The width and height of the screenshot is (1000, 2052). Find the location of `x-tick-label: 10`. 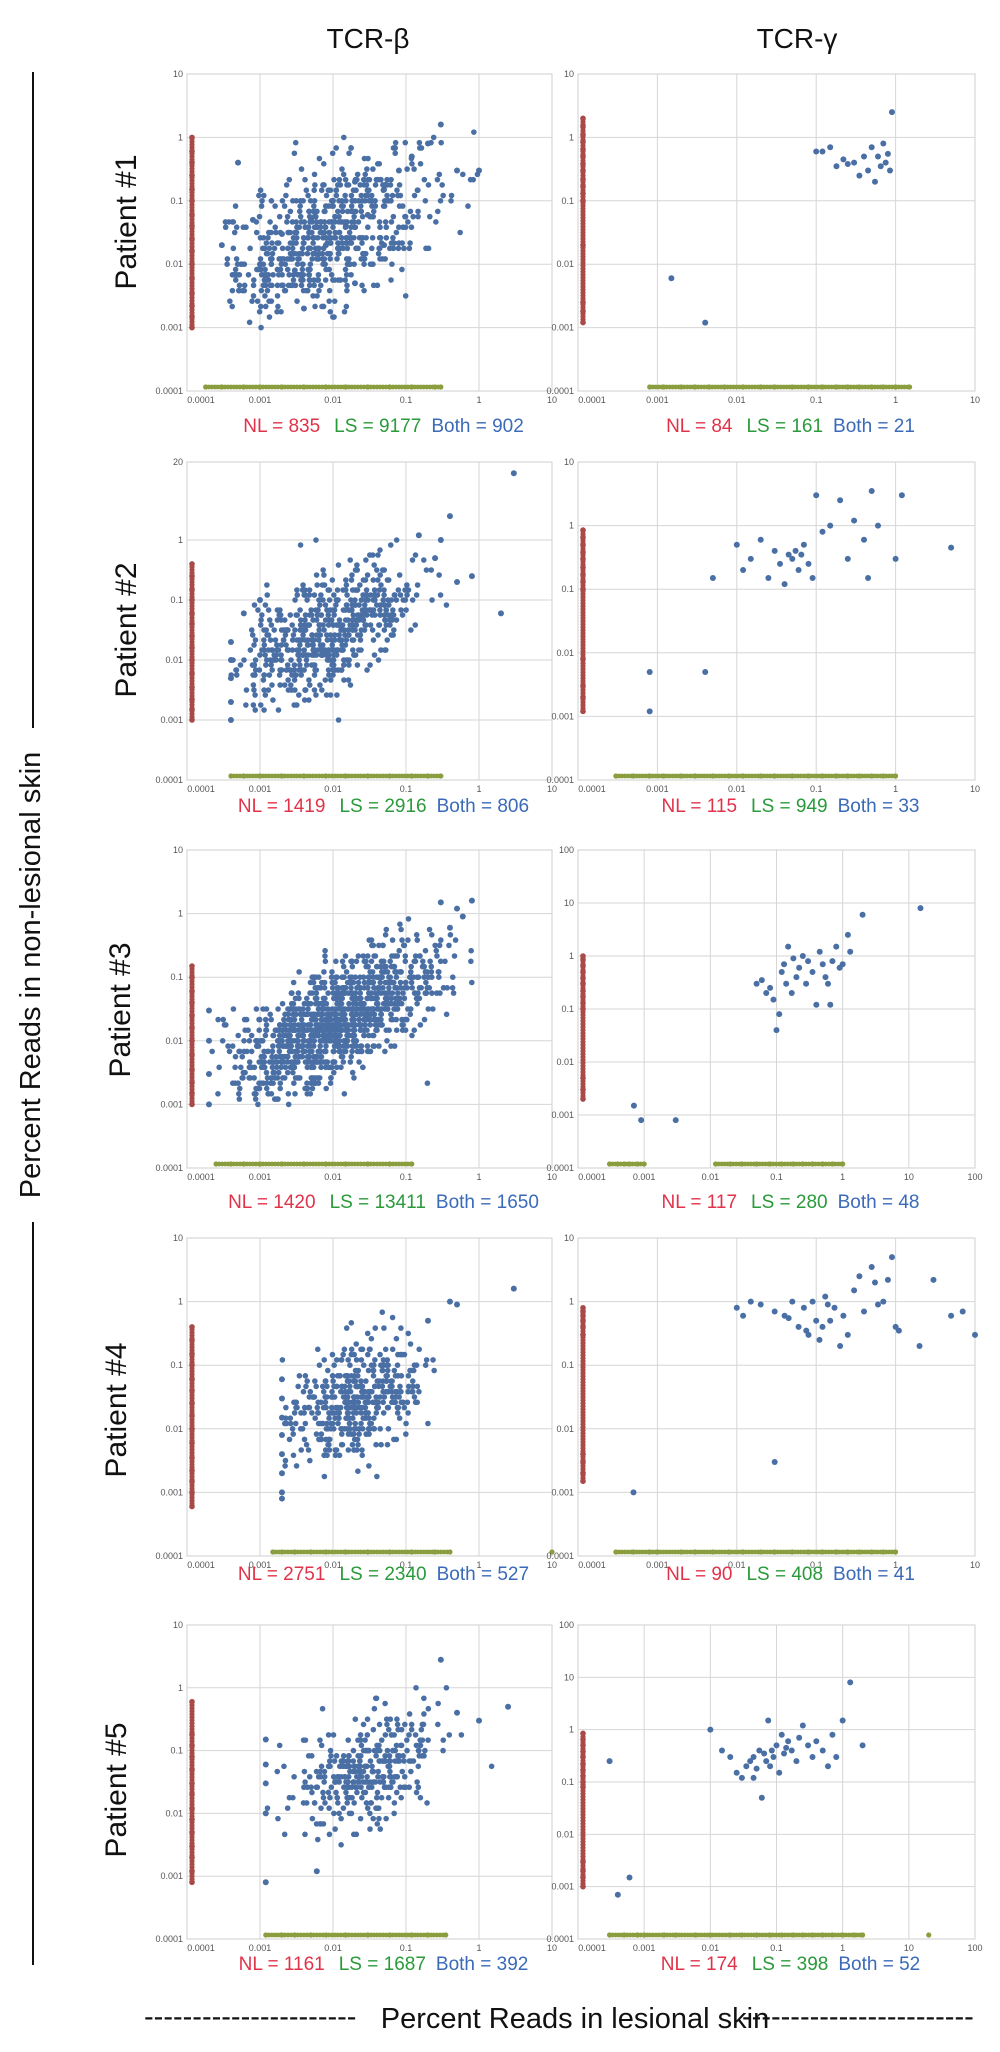

x-tick-label: 10 is located at coordinates (552, 400).